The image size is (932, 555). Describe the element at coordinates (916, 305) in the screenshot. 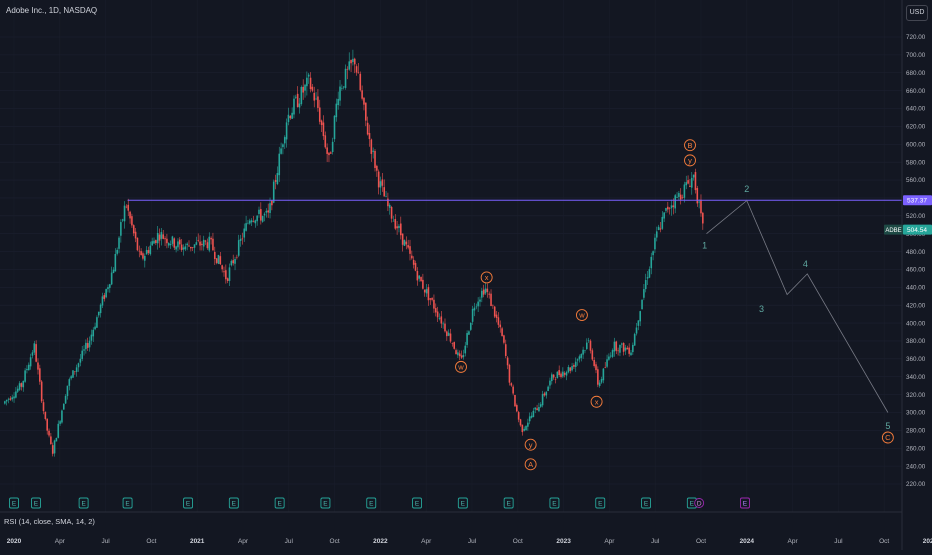

I see `y-tick-label: 420.00` at that location.